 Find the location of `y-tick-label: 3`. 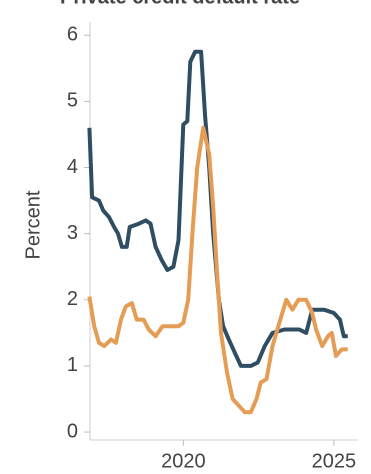

y-tick-label: 3 is located at coordinates (72, 233).